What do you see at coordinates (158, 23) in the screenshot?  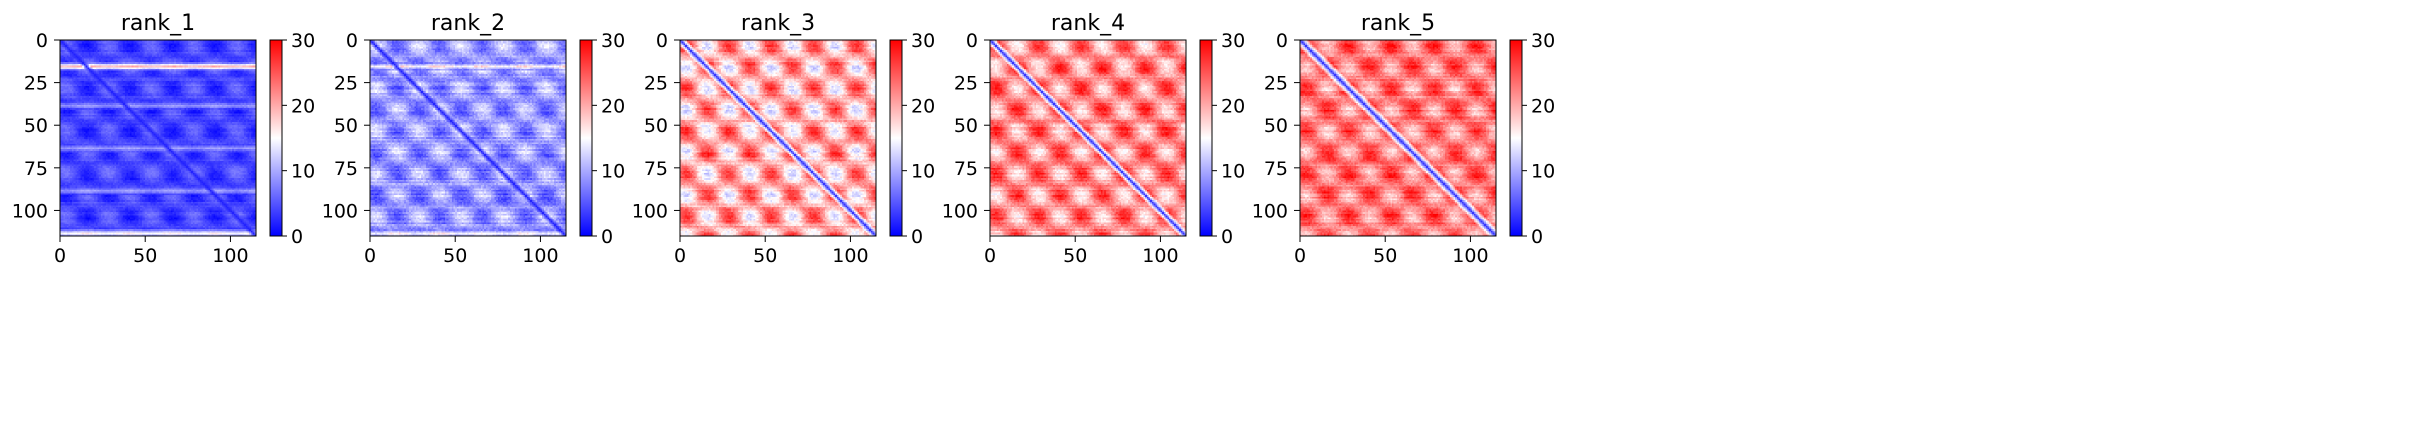 I see `chart-title: rank_1` at bounding box center [158, 23].